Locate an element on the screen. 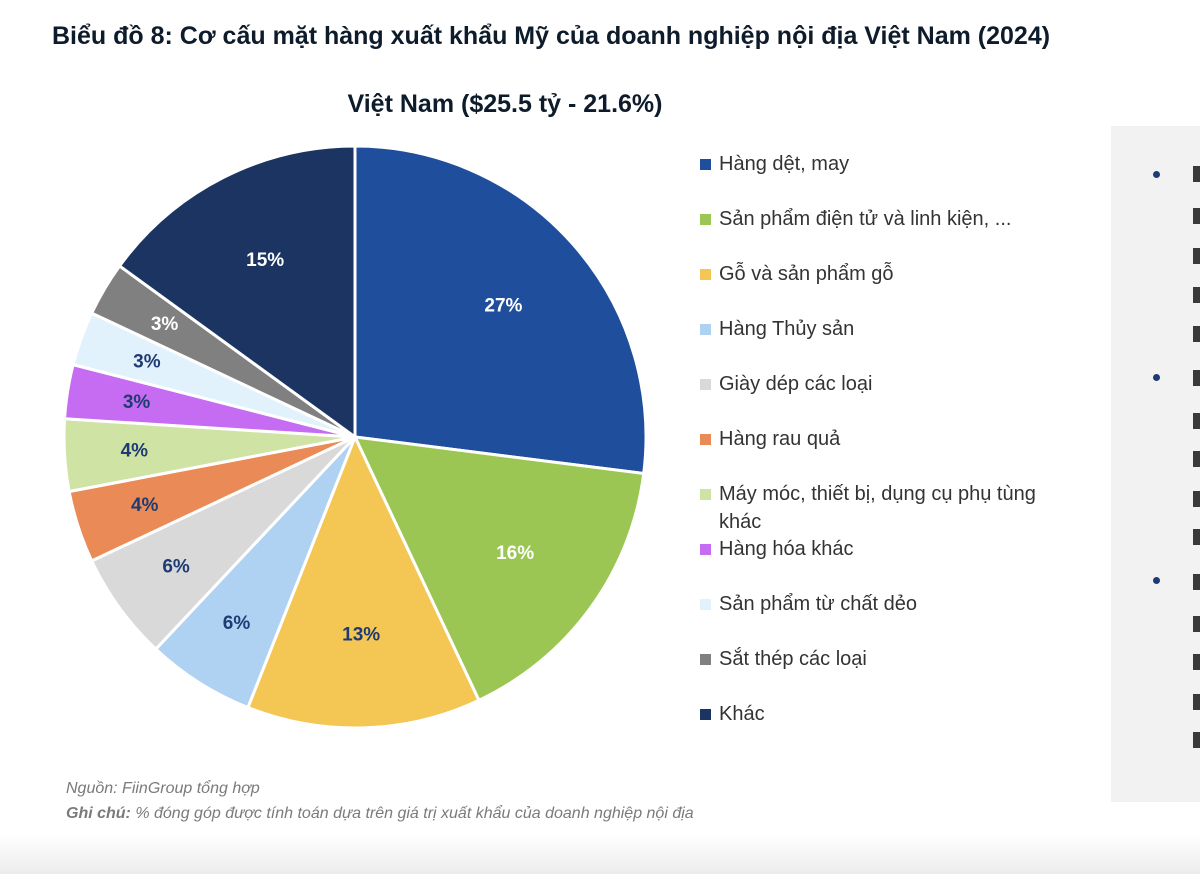  legend-item-10: Khác is located at coordinates (890, 714).